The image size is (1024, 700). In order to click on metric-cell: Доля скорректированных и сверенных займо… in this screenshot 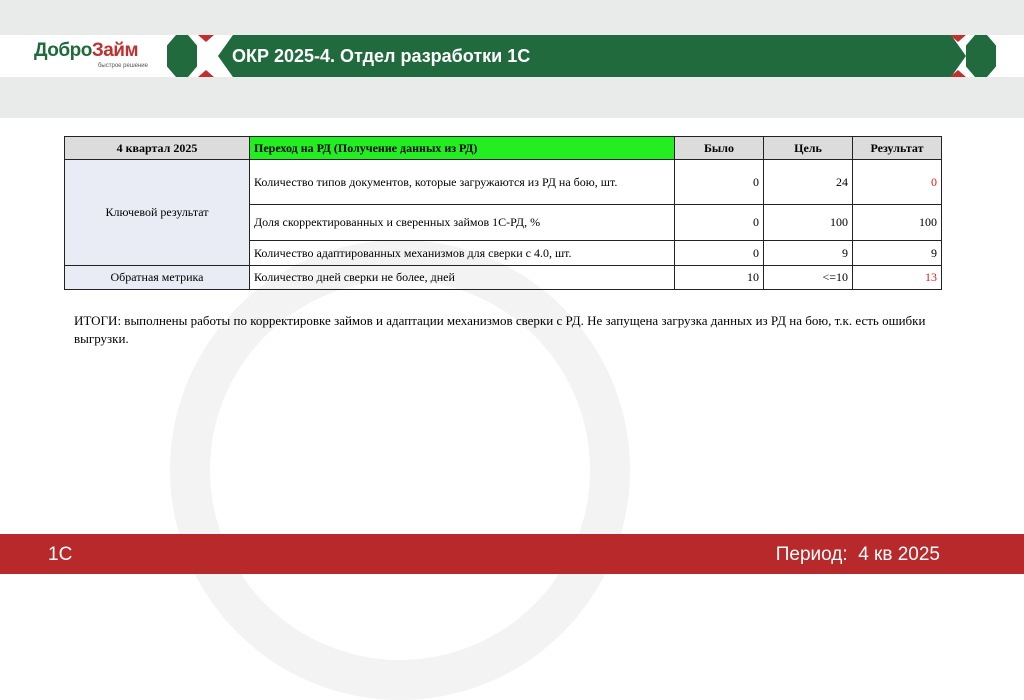, I will do `click(462, 222)`.